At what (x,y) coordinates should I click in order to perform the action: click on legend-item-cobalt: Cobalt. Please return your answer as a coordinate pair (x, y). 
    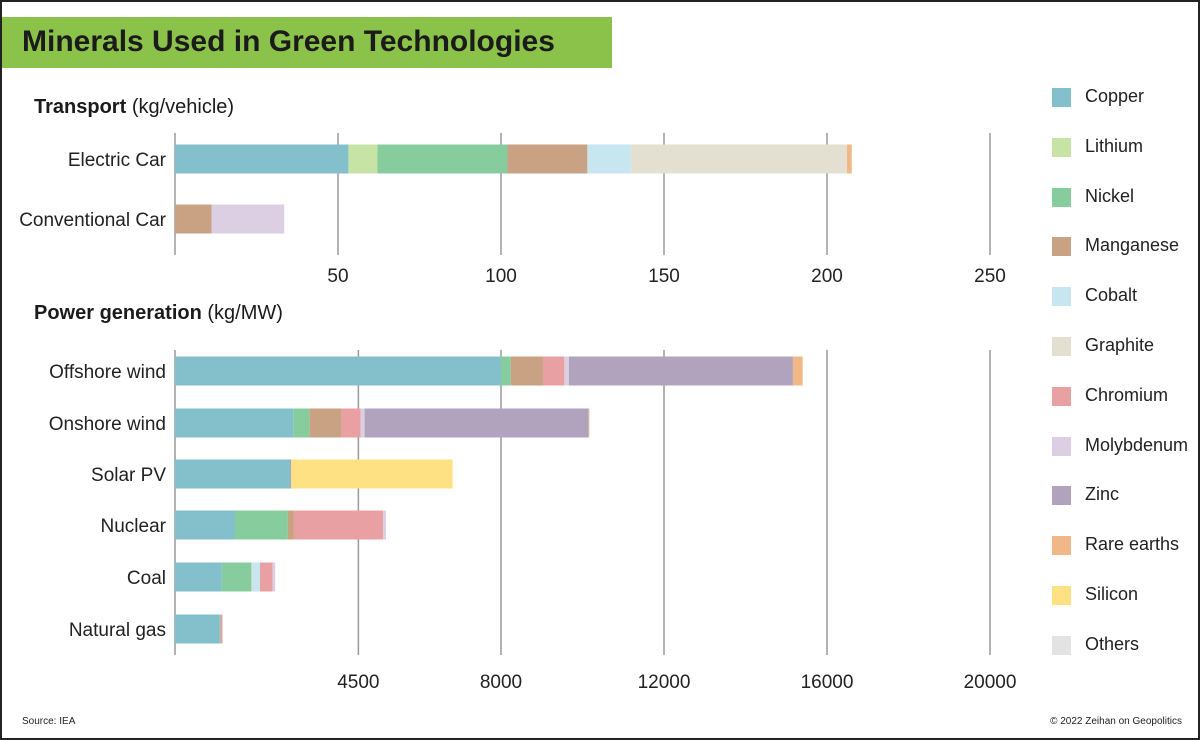
    Looking at the image, I should click on (1122, 296).